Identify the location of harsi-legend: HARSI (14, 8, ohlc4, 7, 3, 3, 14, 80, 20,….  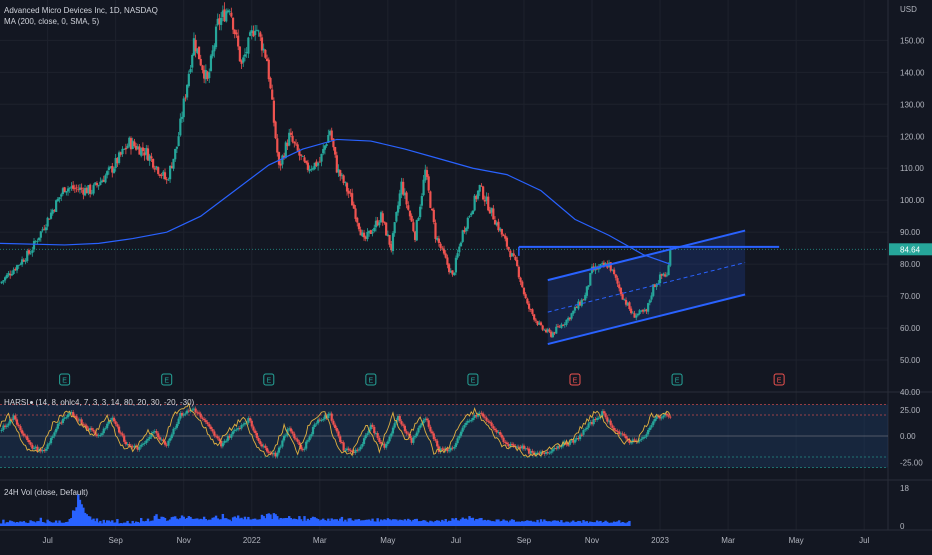
(99, 402).